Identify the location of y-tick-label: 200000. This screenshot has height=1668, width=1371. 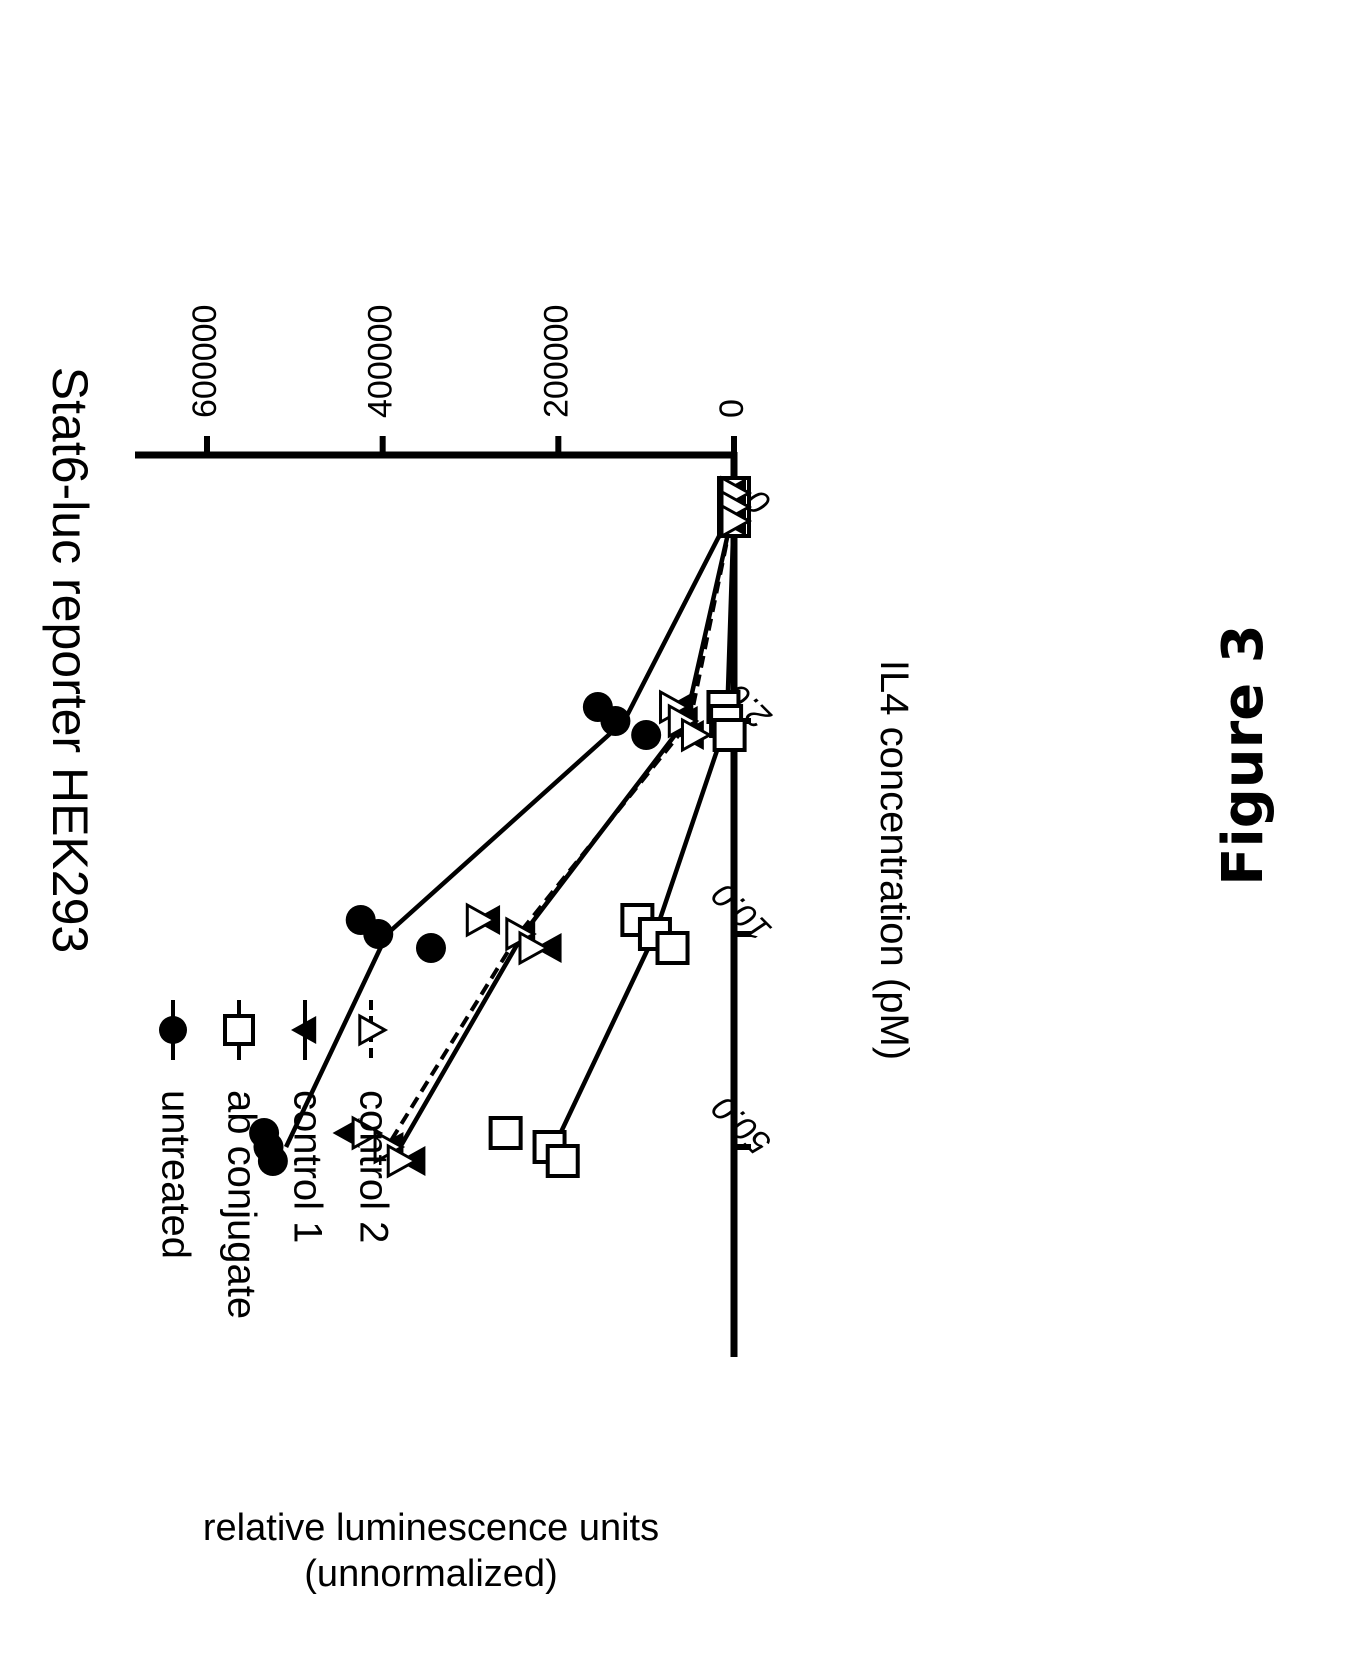
(556, 361).